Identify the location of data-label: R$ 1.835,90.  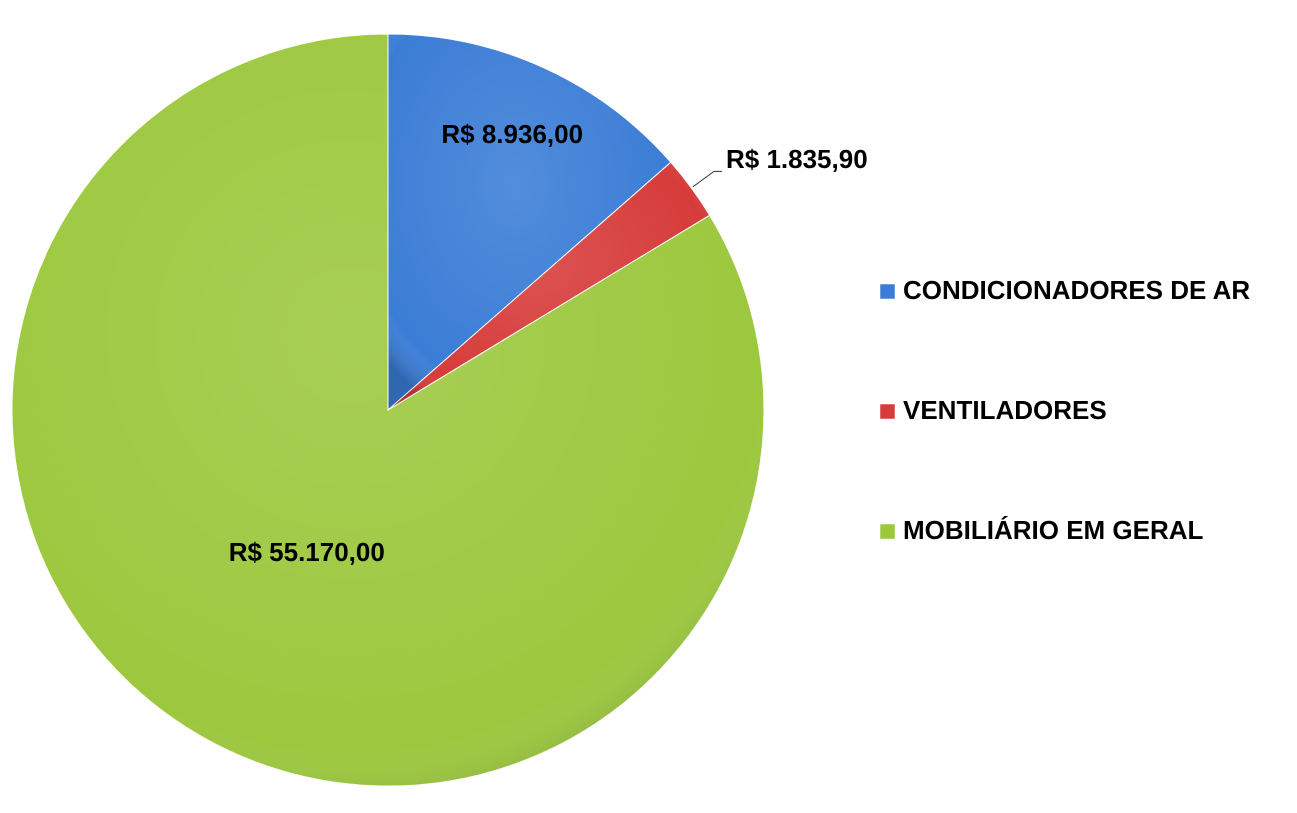
(797, 159).